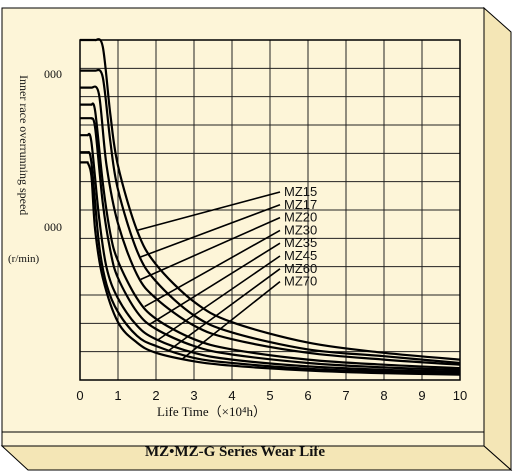 Image resolution: width=515 pixels, height=475 pixels. I want to click on leader-line-mz15, so click(208, 211).